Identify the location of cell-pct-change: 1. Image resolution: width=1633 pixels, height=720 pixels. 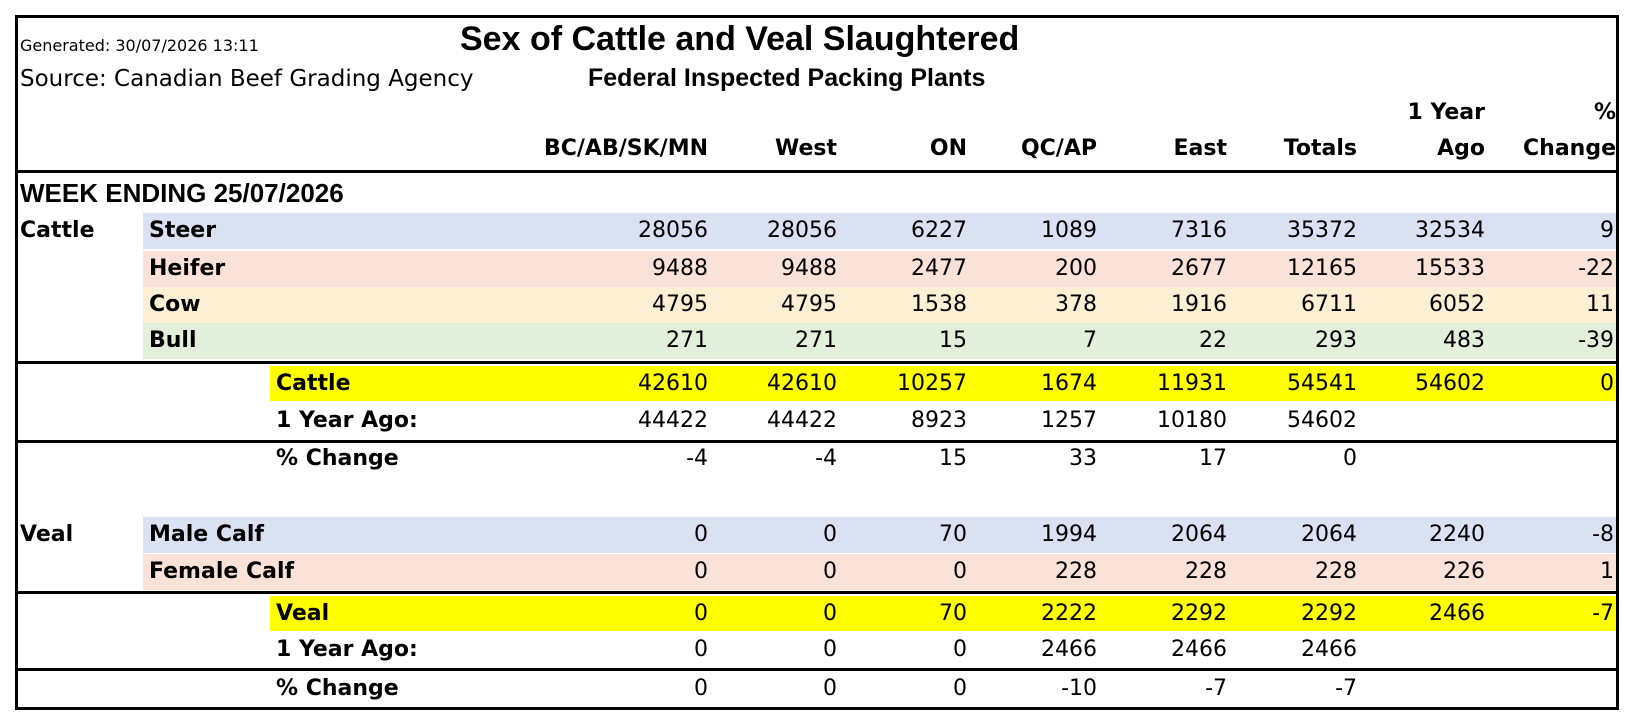
(1607, 571).